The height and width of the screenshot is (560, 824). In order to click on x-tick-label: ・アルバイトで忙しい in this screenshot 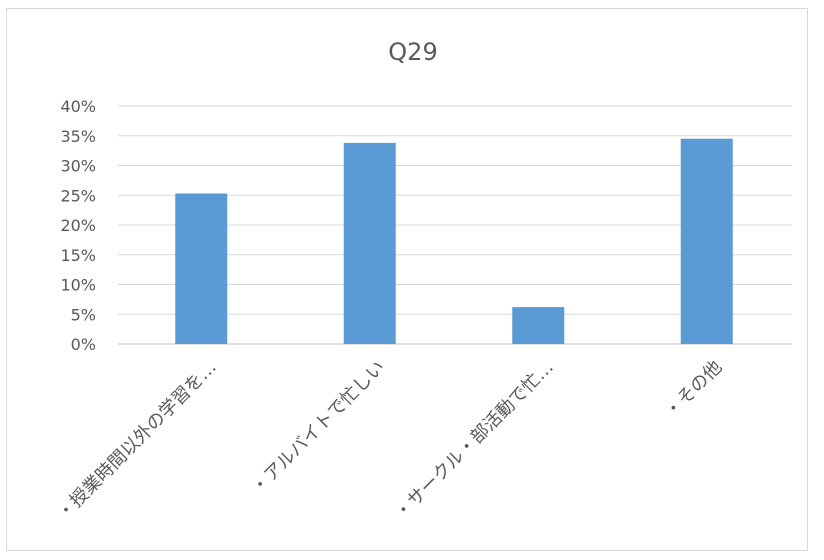, I will do `click(318, 428)`.